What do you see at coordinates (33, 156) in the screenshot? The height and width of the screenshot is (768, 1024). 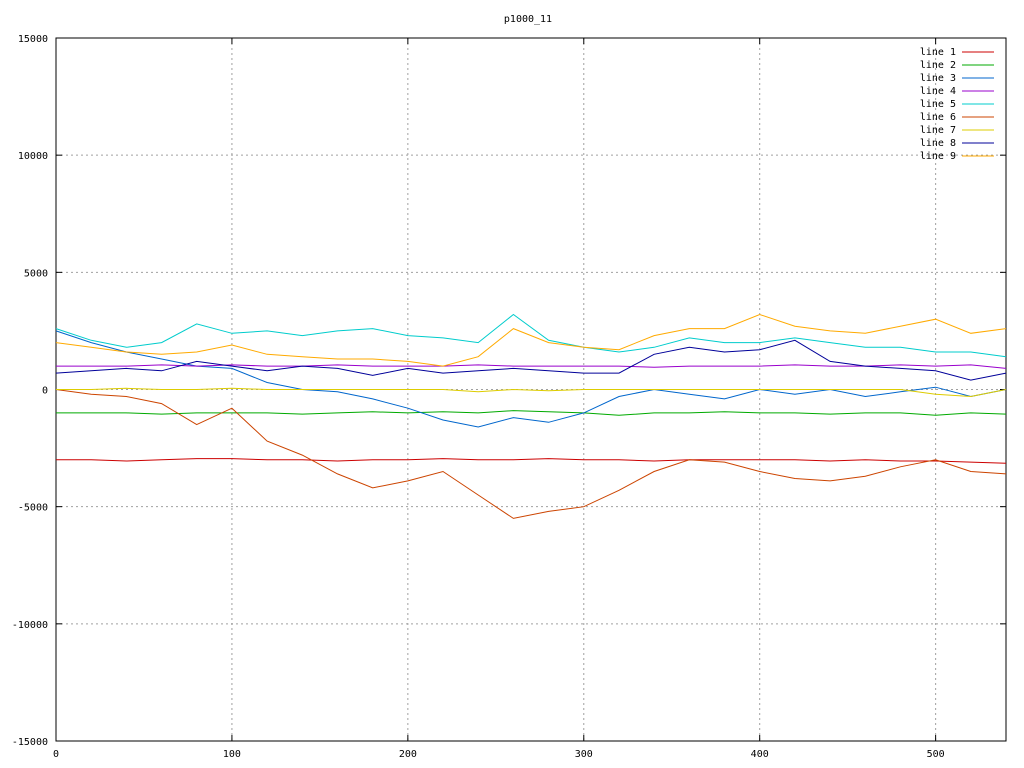 I see `y-tick-label: 10000` at bounding box center [33, 156].